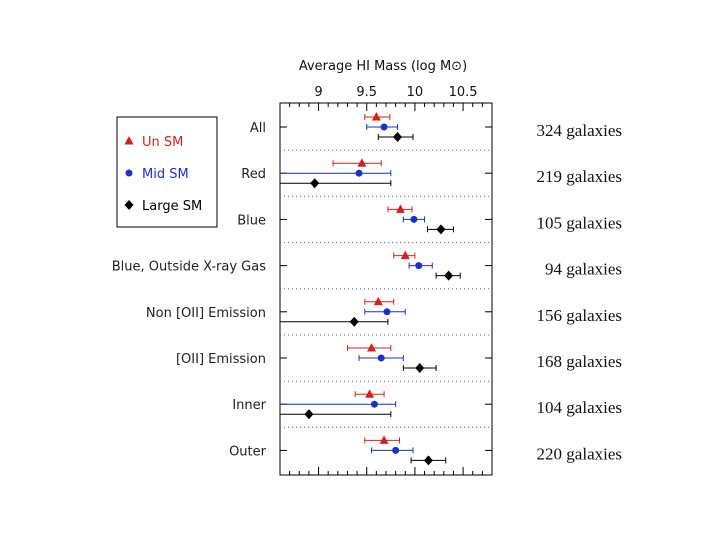 The width and height of the screenshot is (720, 540). Describe the element at coordinates (172, 206) in the screenshot. I see `legend-label: Large SM` at that location.